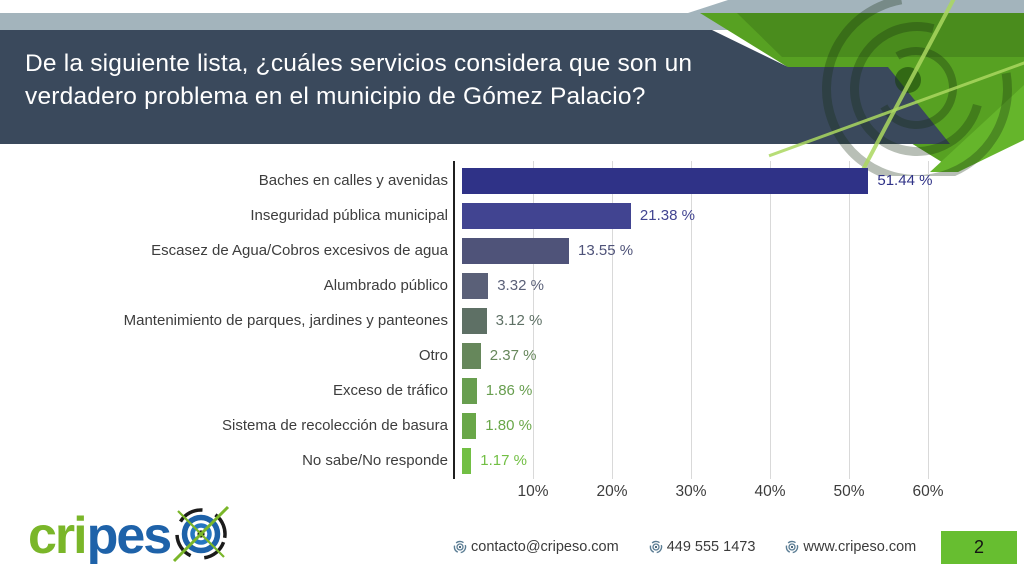  I want to click on x-tick-label: 40%, so click(770, 491).